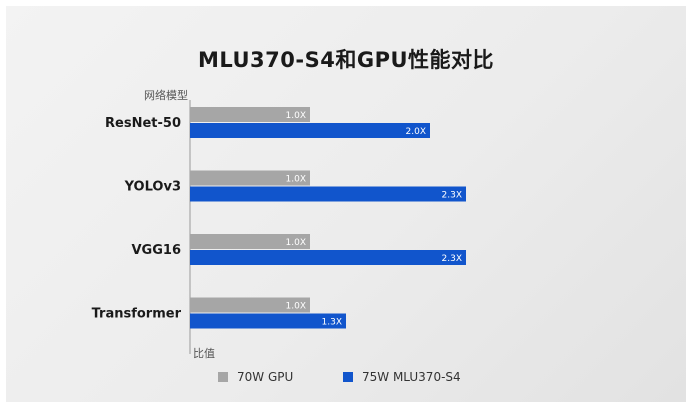  What do you see at coordinates (332, 323) in the screenshot?
I see `bar-data-label: 1.3X` at bounding box center [332, 323].